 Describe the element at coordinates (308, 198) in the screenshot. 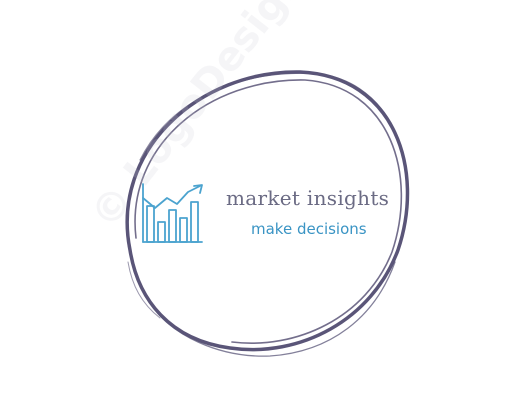

I see `brand-name: market insights` at that location.